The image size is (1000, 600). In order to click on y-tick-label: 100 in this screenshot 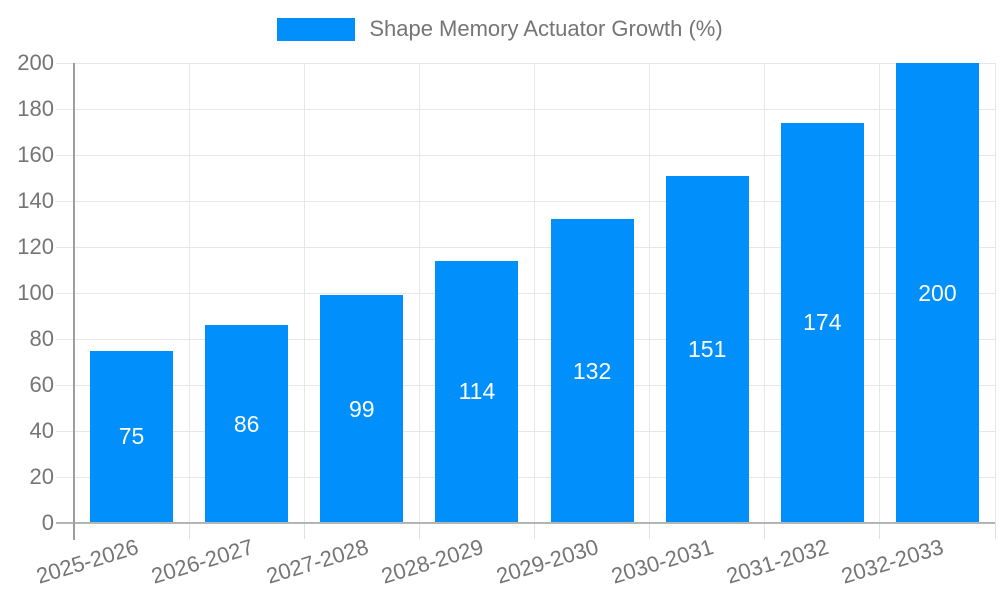, I will do `click(35, 292)`.